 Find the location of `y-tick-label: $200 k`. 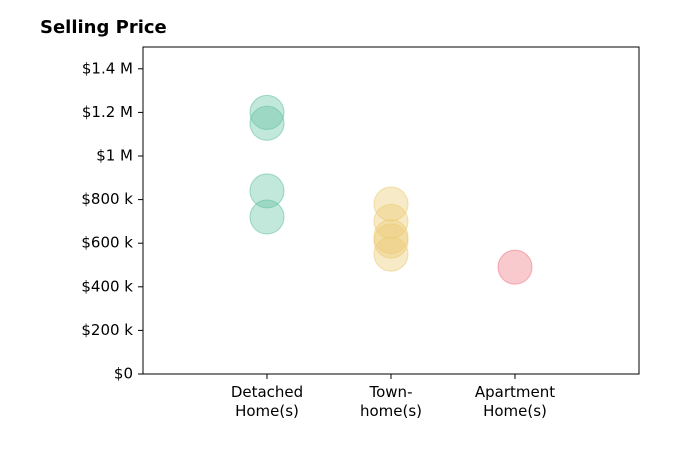

y-tick-label: $200 k is located at coordinates (107, 330).